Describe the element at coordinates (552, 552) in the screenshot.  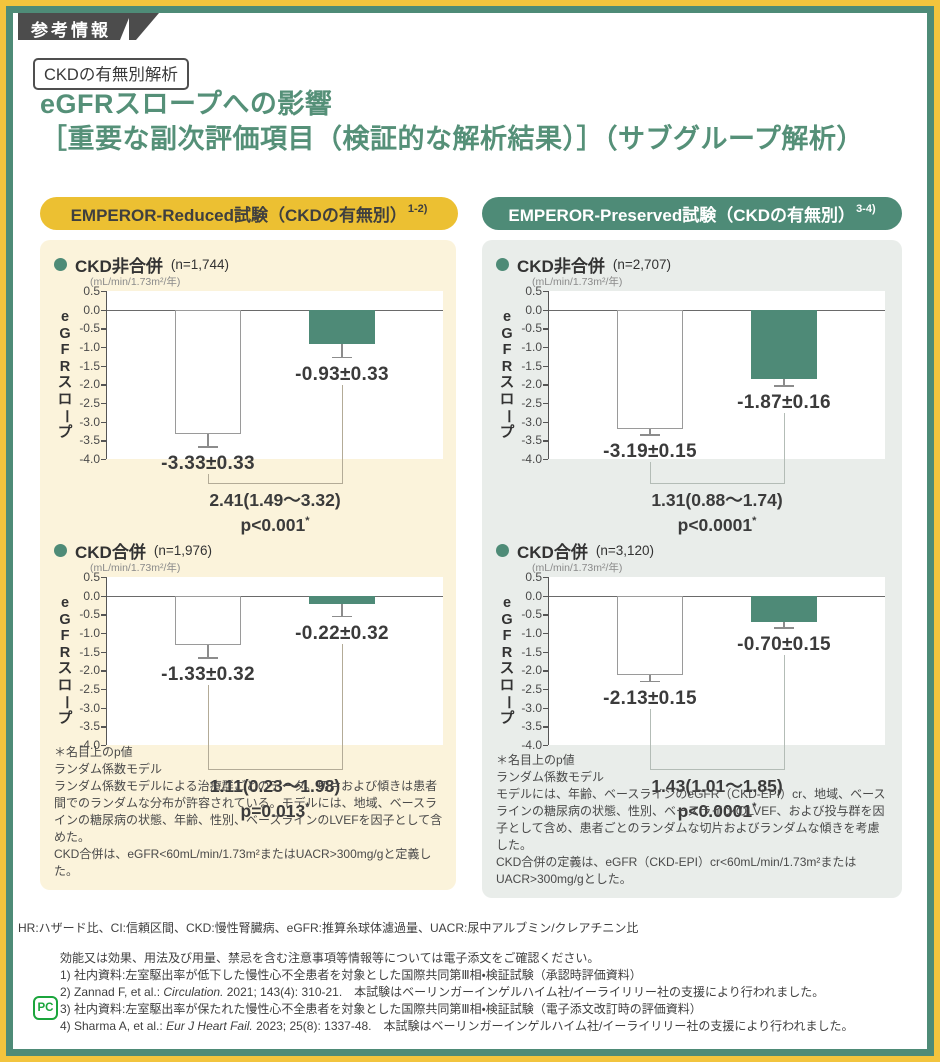
I see `subgroup-label: CKD合併` at that location.